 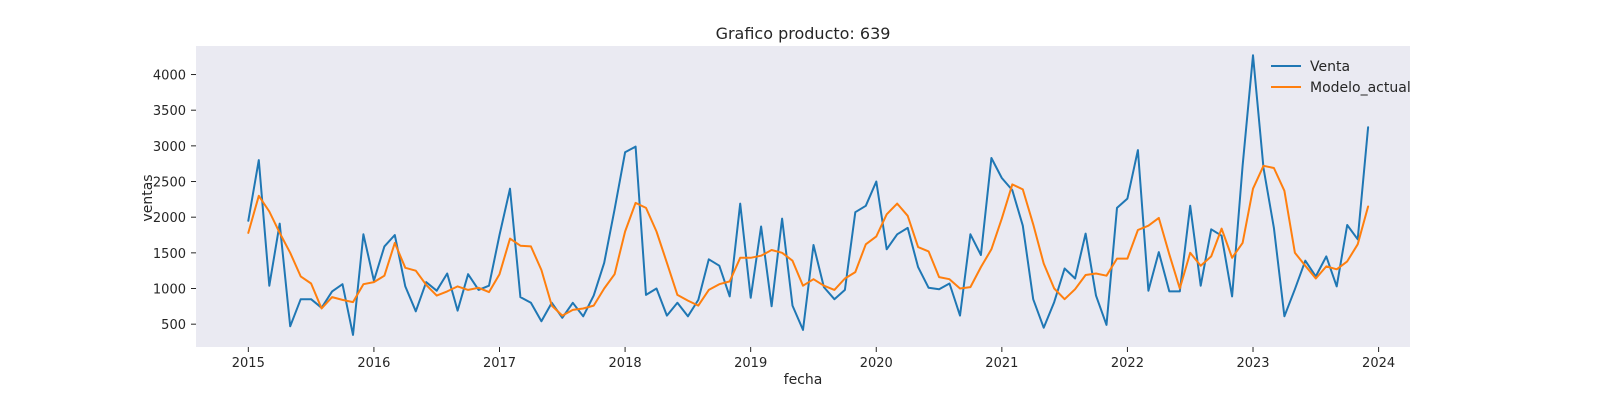 I want to click on x-tick-label: 2018, so click(x=625, y=363).